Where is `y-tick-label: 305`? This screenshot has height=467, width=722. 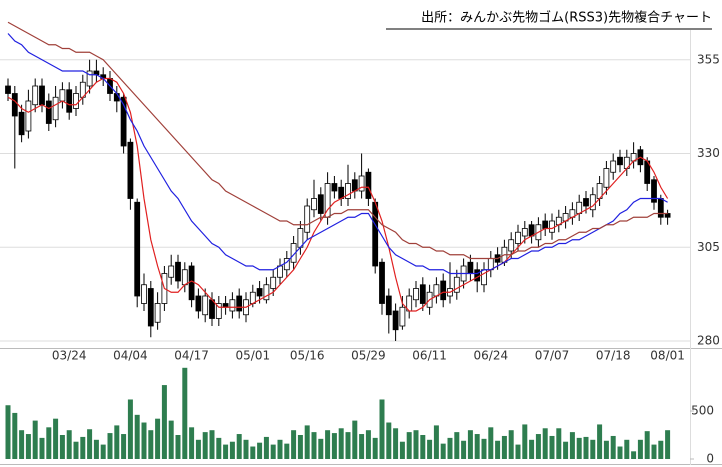 y-tick-label: 305 is located at coordinates (708, 247).